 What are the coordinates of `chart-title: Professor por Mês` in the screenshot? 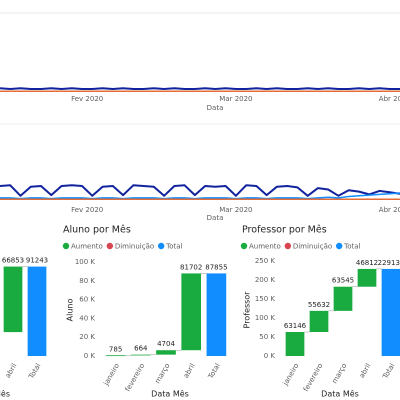 It's located at (284, 230).